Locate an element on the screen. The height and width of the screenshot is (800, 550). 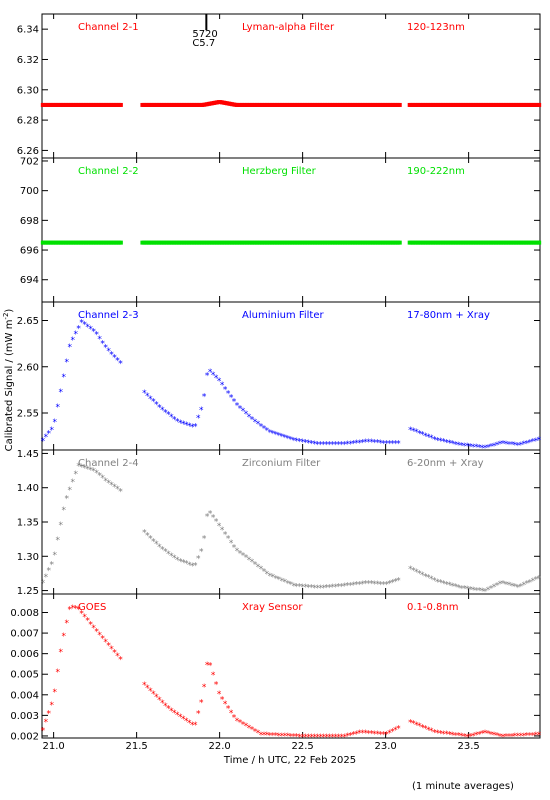
panel-channel-label: Channel 2-4 is located at coordinates (108, 463).